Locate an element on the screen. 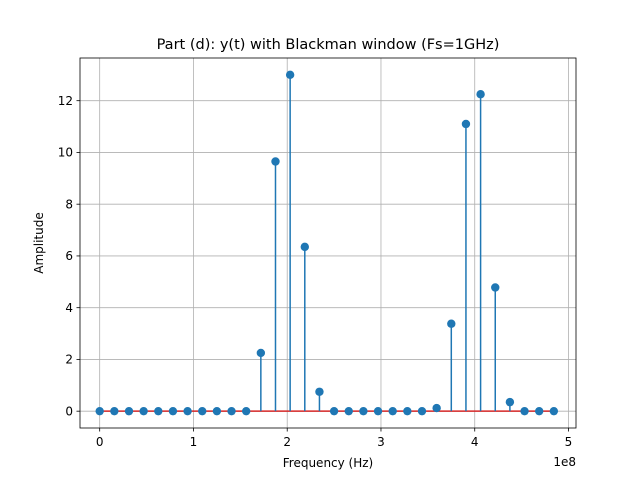 The height and width of the screenshot is (480, 640). x-tick-label: 2 is located at coordinates (287, 442).